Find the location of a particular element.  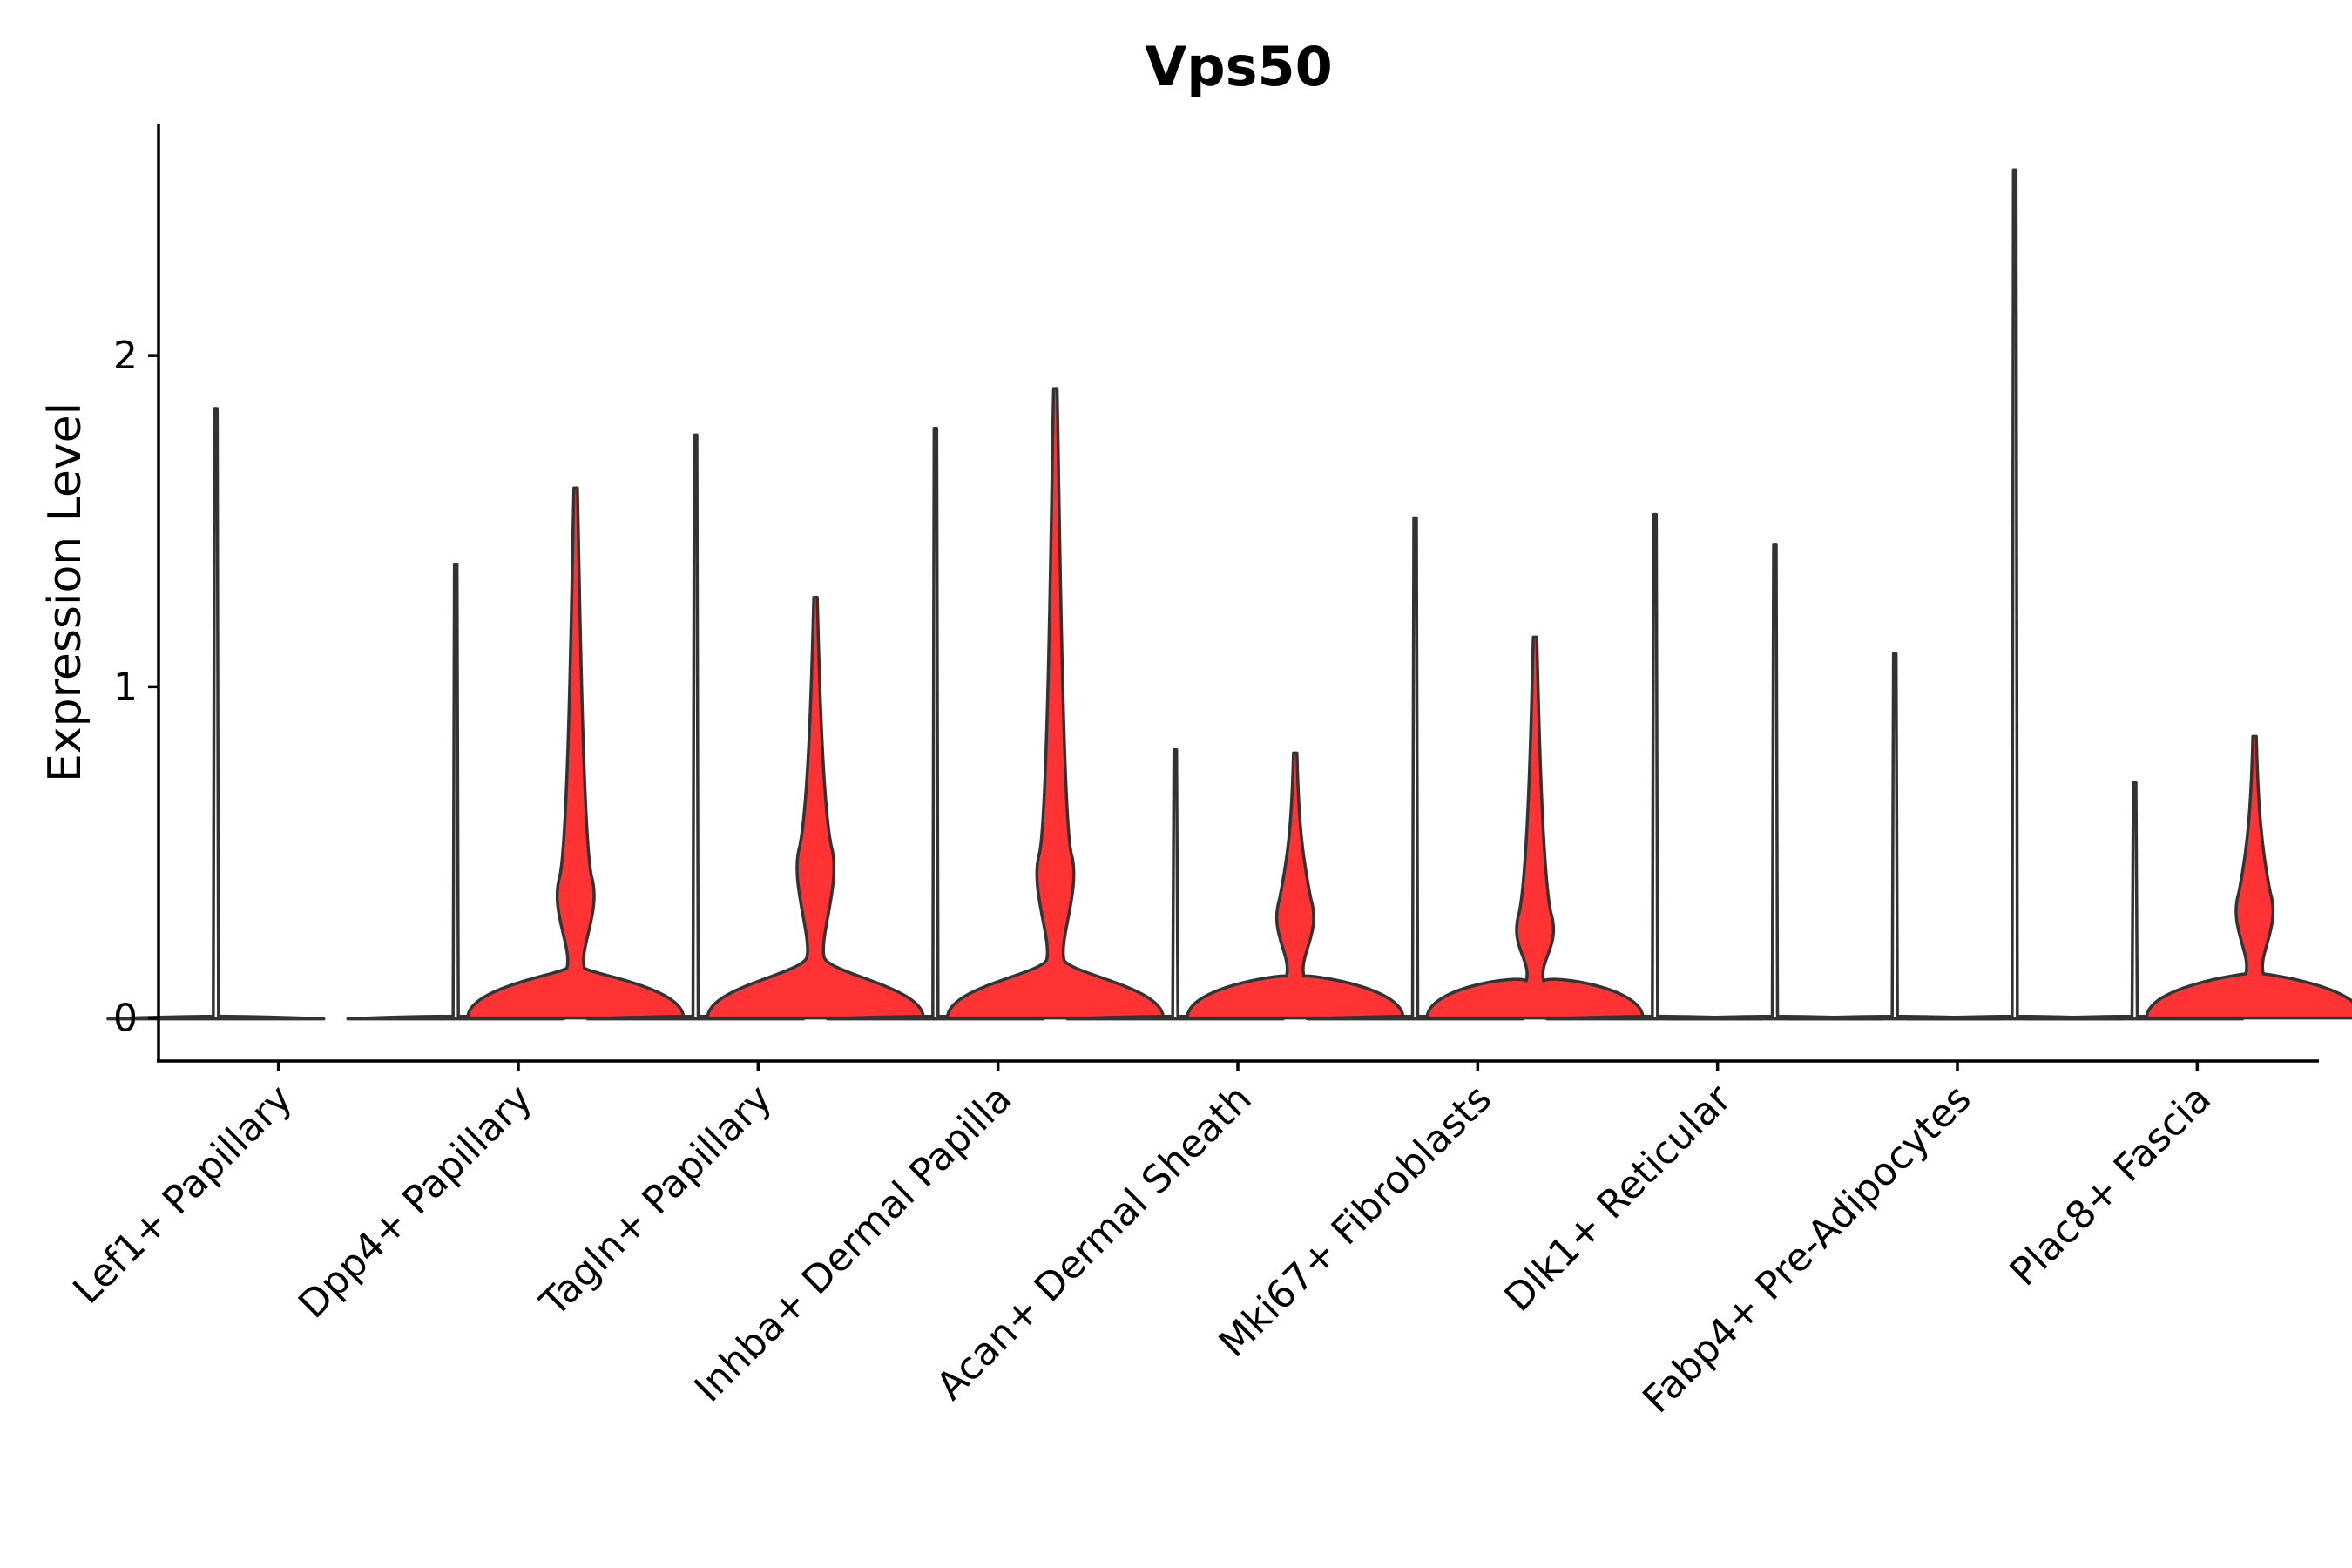

y-tick-label: 2 is located at coordinates (125, 356).